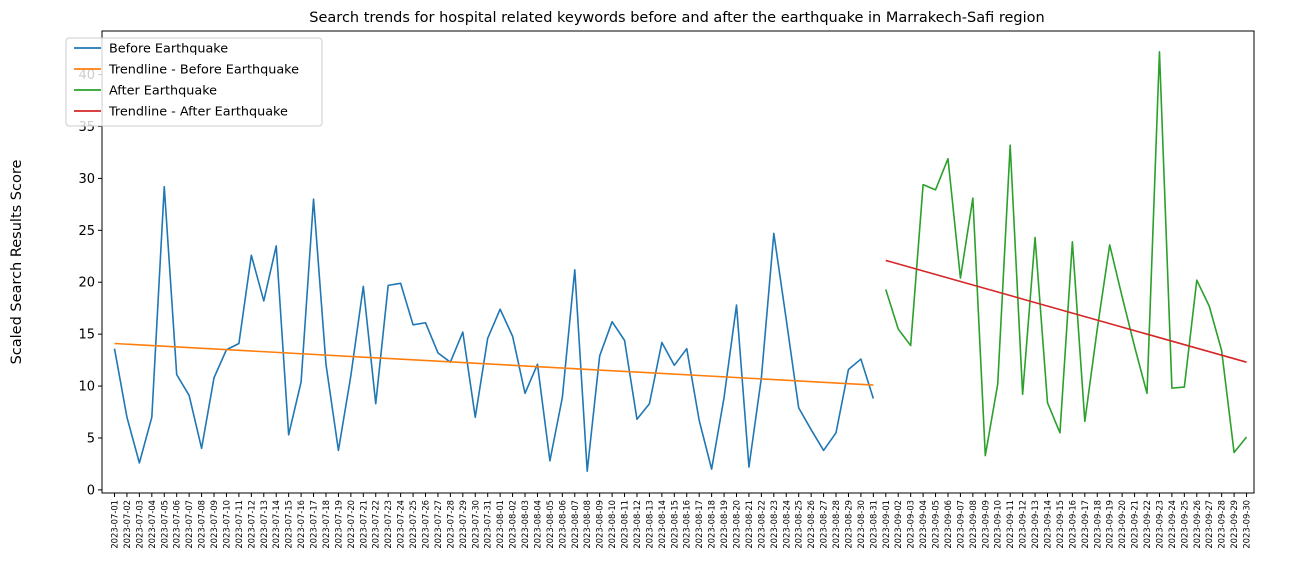 Image resolution: width=1308 pixels, height=572 pixels. I want to click on x-tick-label: 2023-09-14, so click(1048, 524).